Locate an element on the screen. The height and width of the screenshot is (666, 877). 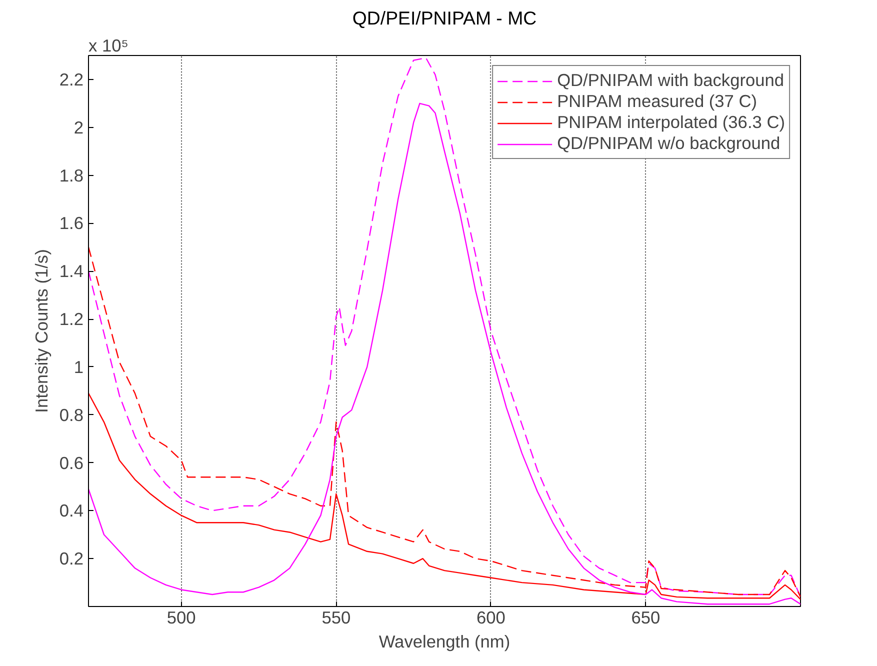
x-axis-title: Wavelength (nm) is located at coordinates (444, 642).